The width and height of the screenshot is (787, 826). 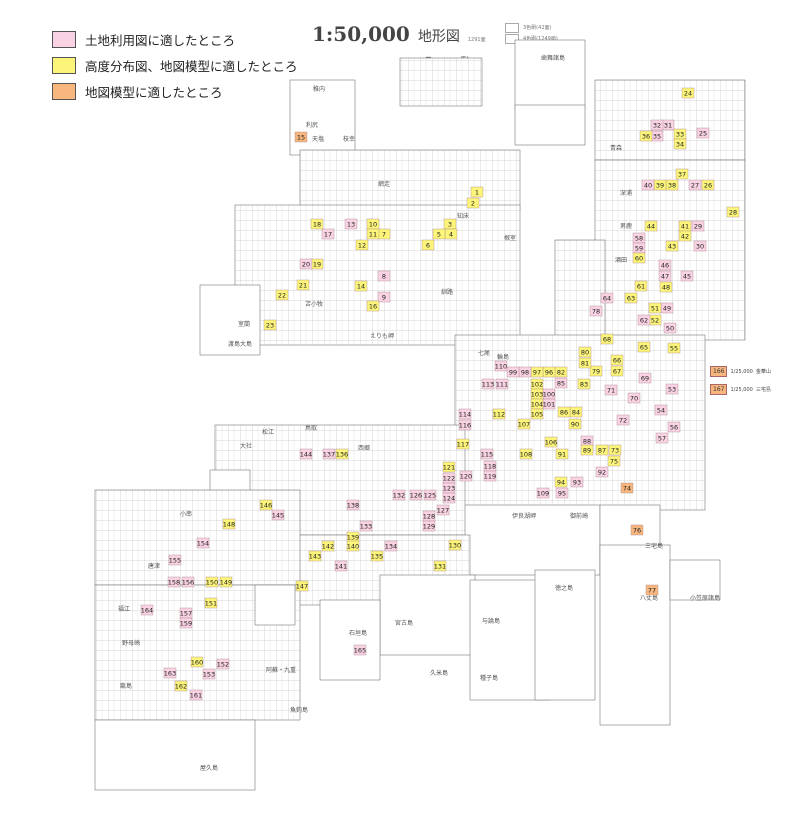 I want to click on sheet-71: 71, so click(x=611, y=390).